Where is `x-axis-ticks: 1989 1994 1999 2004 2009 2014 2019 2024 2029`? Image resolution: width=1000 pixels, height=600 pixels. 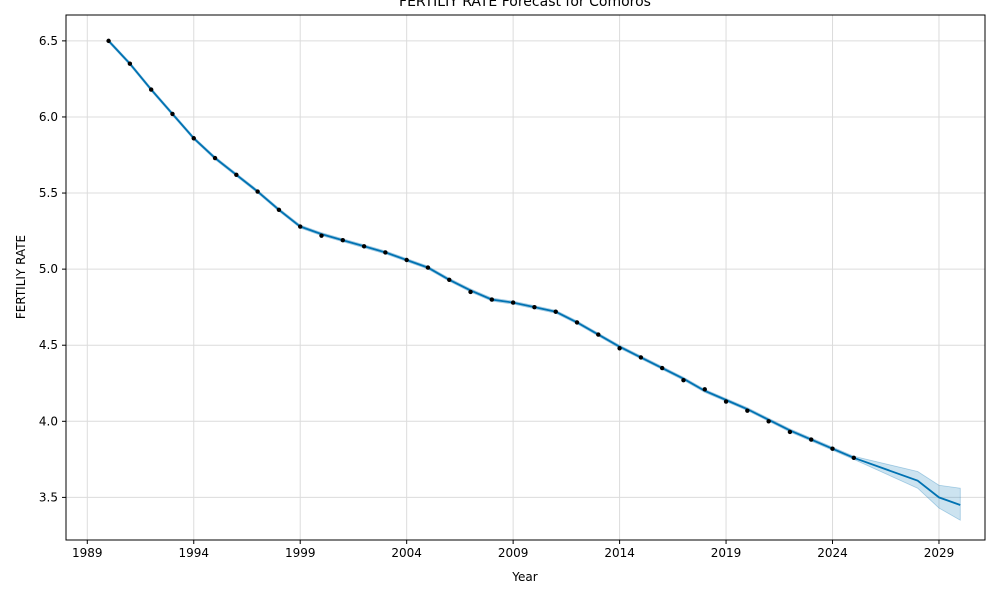
x-axis-ticks: 1989 1994 1999 2004 2009 2014 2019 2024 2029 is located at coordinates (513, 550).